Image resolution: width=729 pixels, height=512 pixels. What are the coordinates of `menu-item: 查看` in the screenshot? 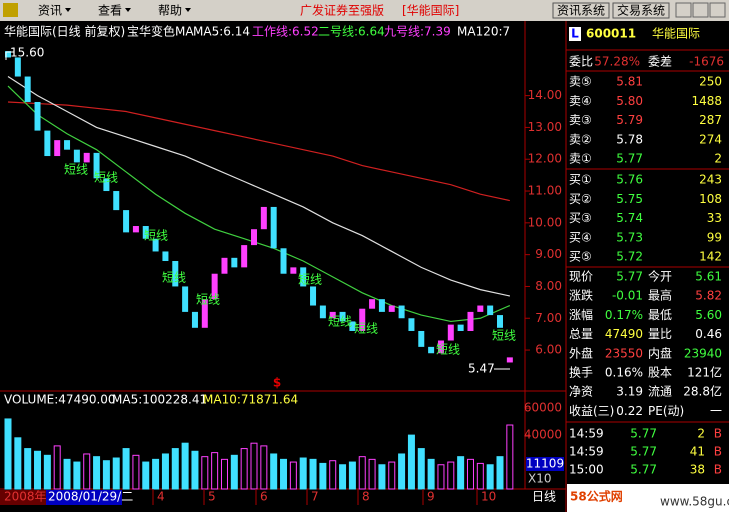 It's located at (110, 11).